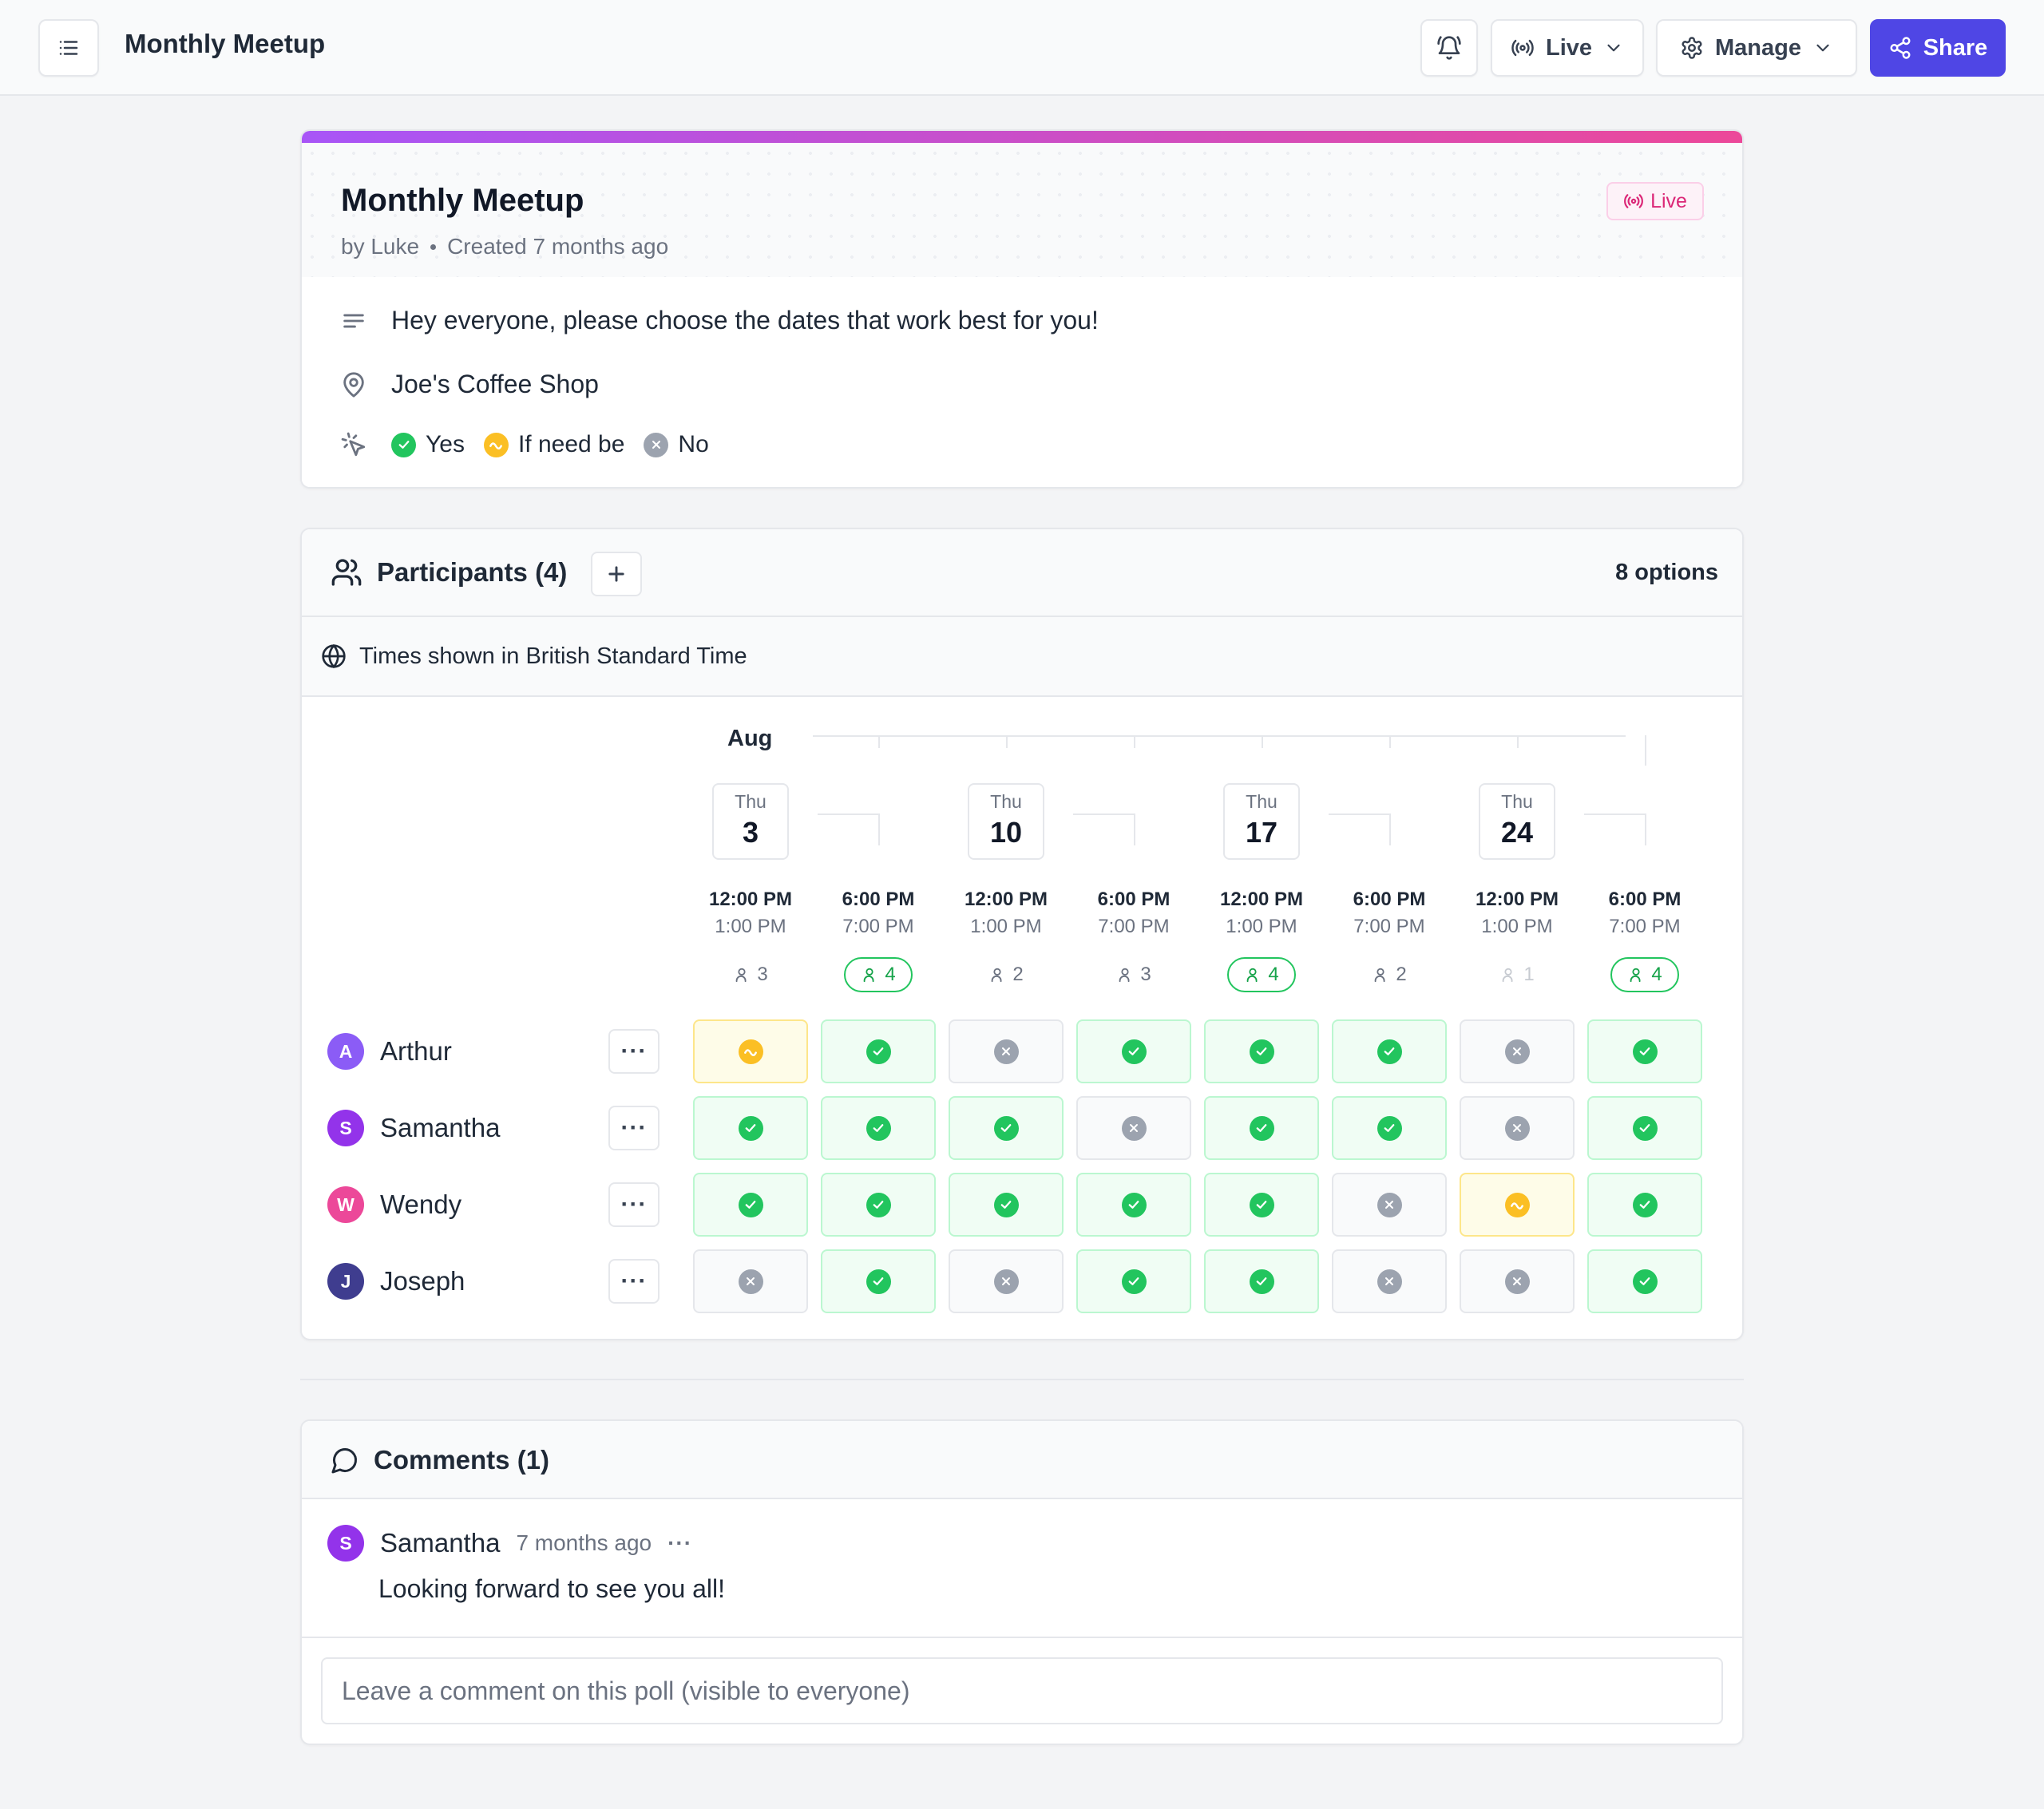 This screenshot has width=2044, height=1809. I want to click on message-circle-icon, so click(345, 1460).